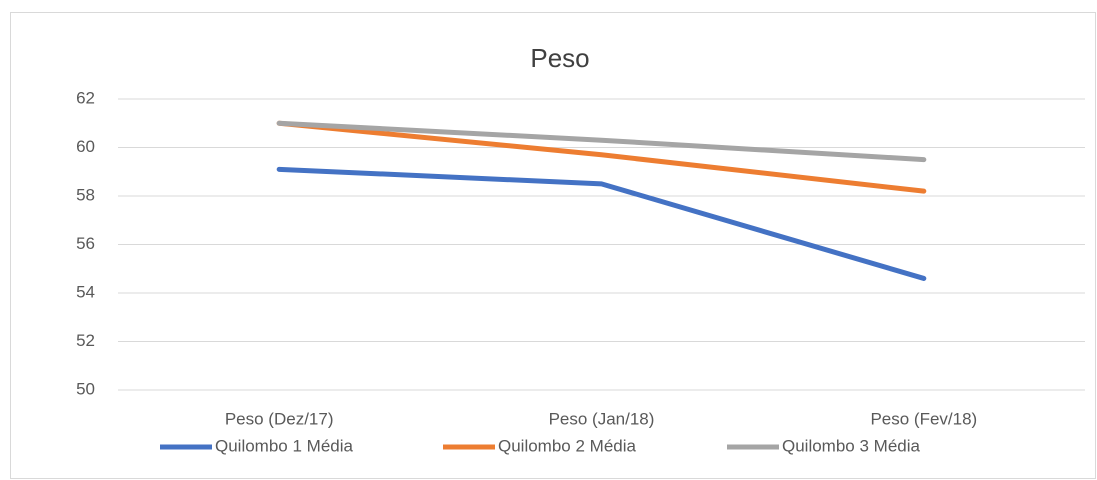  What do you see at coordinates (602, 418) in the screenshot?
I see `x-tick-label: Peso (Jan/18)` at bounding box center [602, 418].